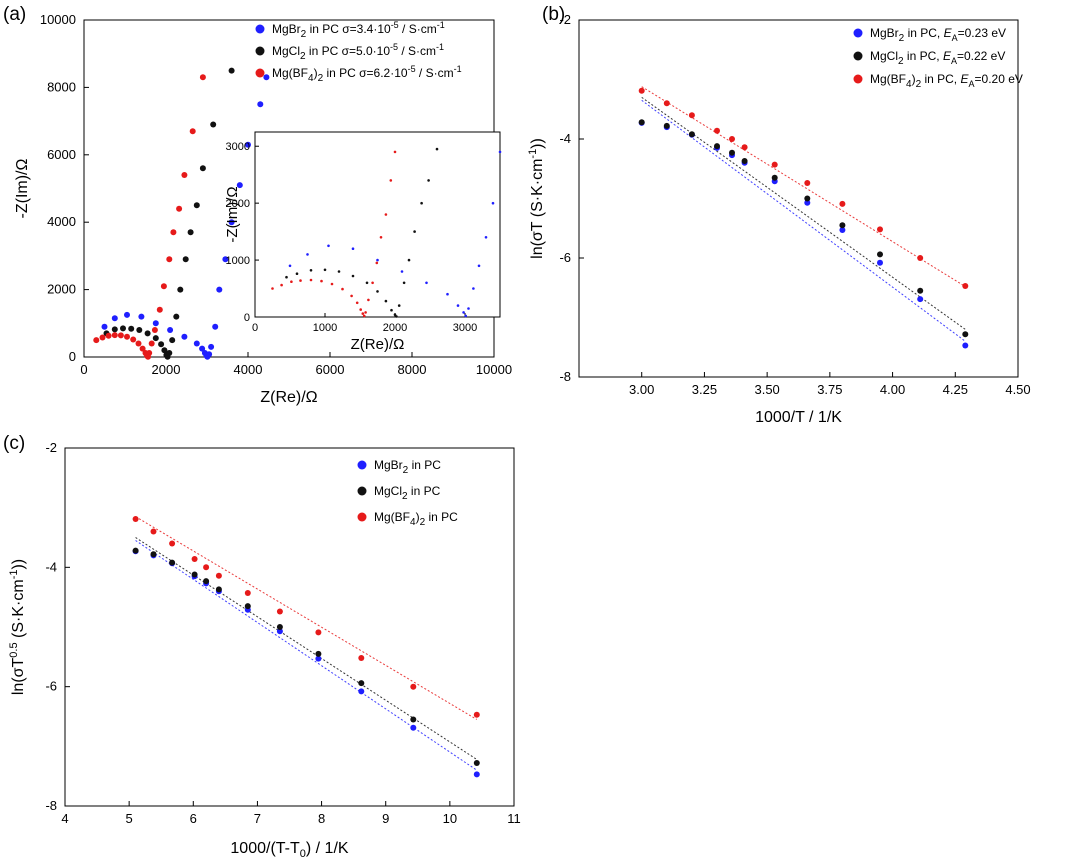  I want to click on x-tick-label: 6000, so click(330, 369).